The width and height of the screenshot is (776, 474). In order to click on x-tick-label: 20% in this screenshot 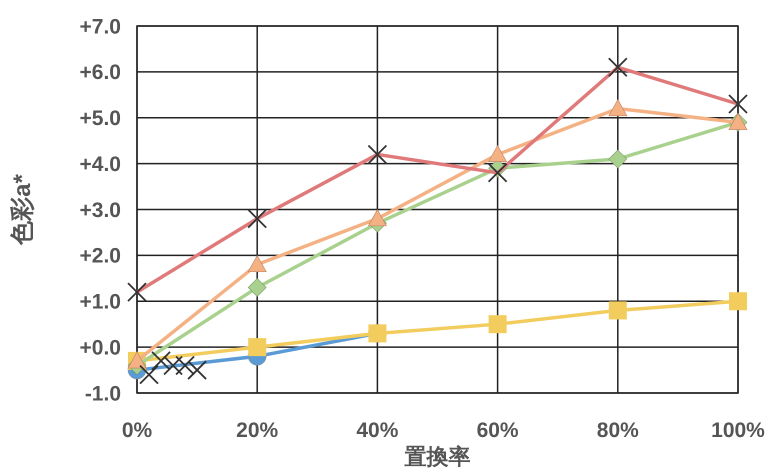, I will do `click(257, 430)`.